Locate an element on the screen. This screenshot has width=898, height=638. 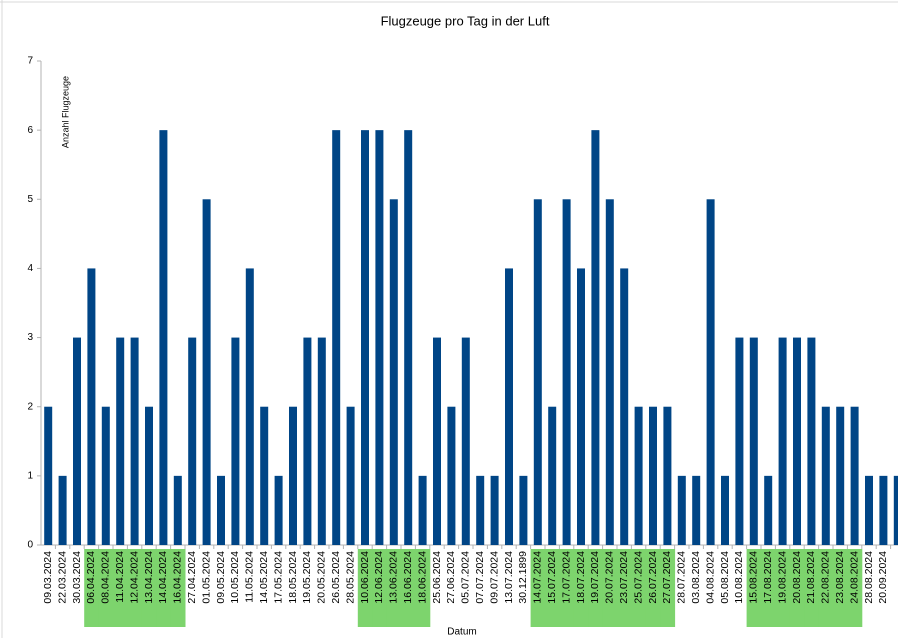
x-tick-label: 12.06.2024 is located at coordinates (379, 577).